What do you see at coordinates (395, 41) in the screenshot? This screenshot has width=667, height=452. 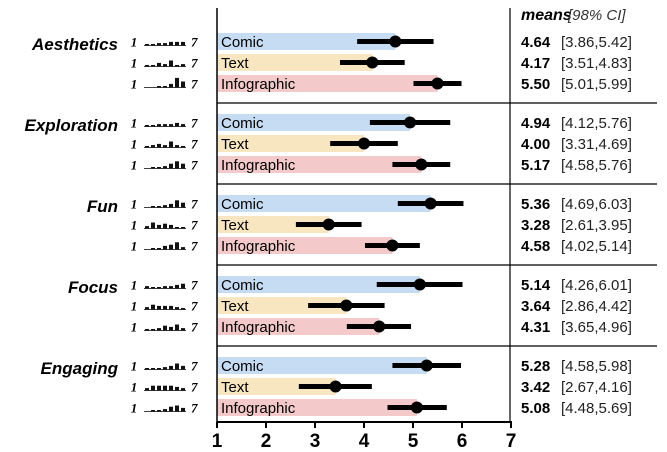 I see `mean-point-aesthetics-comic` at bounding box center [395, 41].